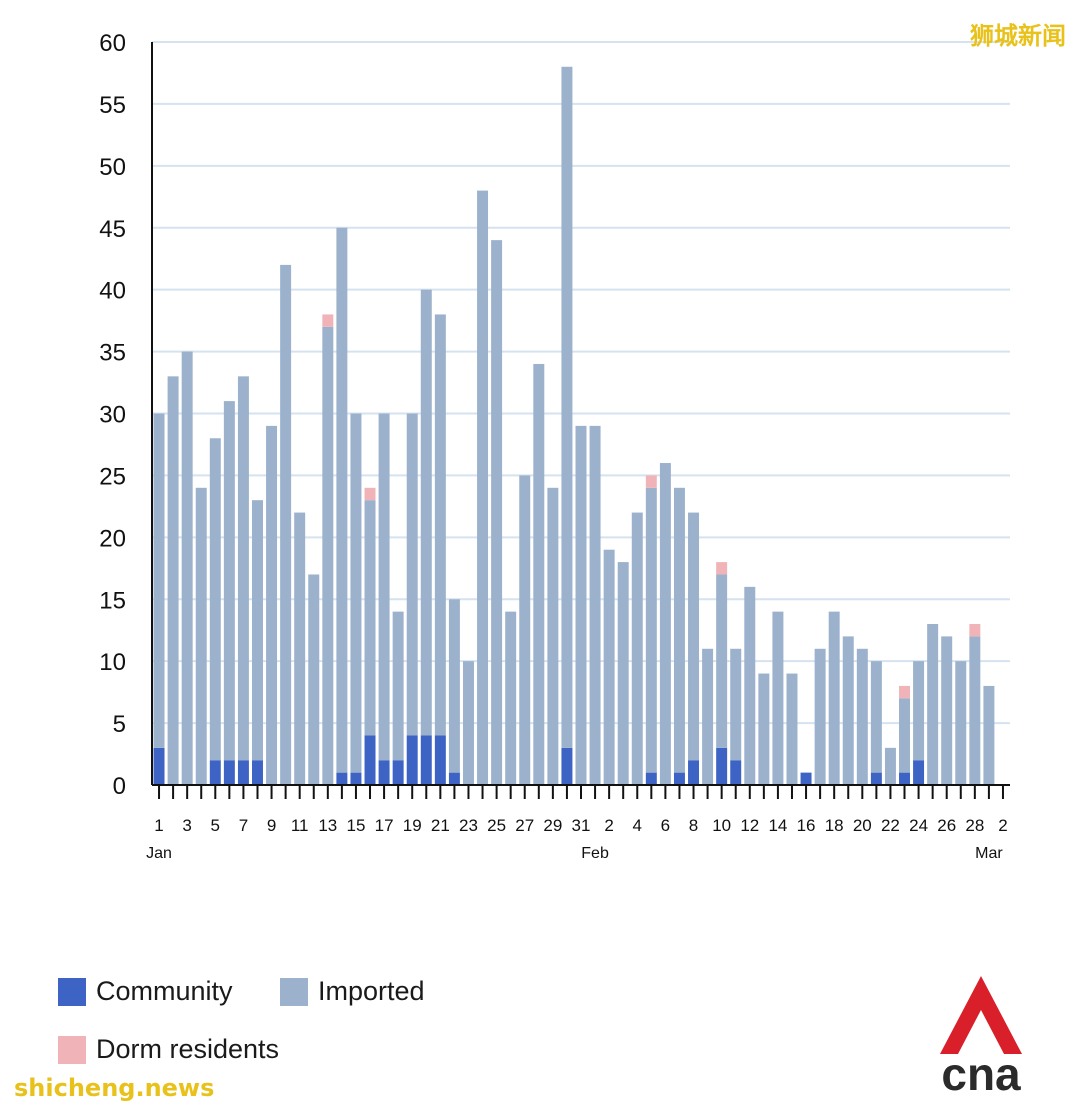 The height and width of the screenshot is (1110, 1080). Describe the element at coordinates (119, 724) in the screenshot. I see `y-tick-label: 5` at that location.